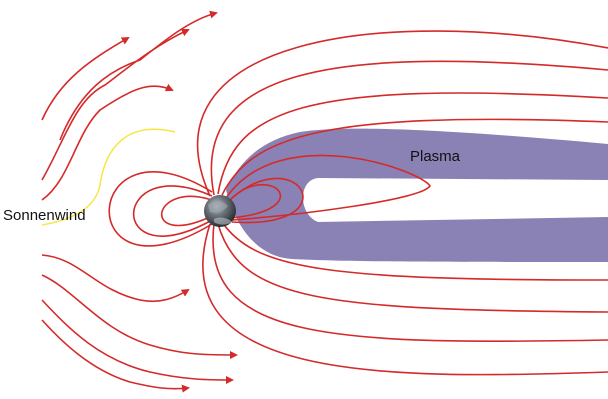 The width and height of the screenshot is (608, 399). I want to click on earth-globe-icon, so click(220, 211).